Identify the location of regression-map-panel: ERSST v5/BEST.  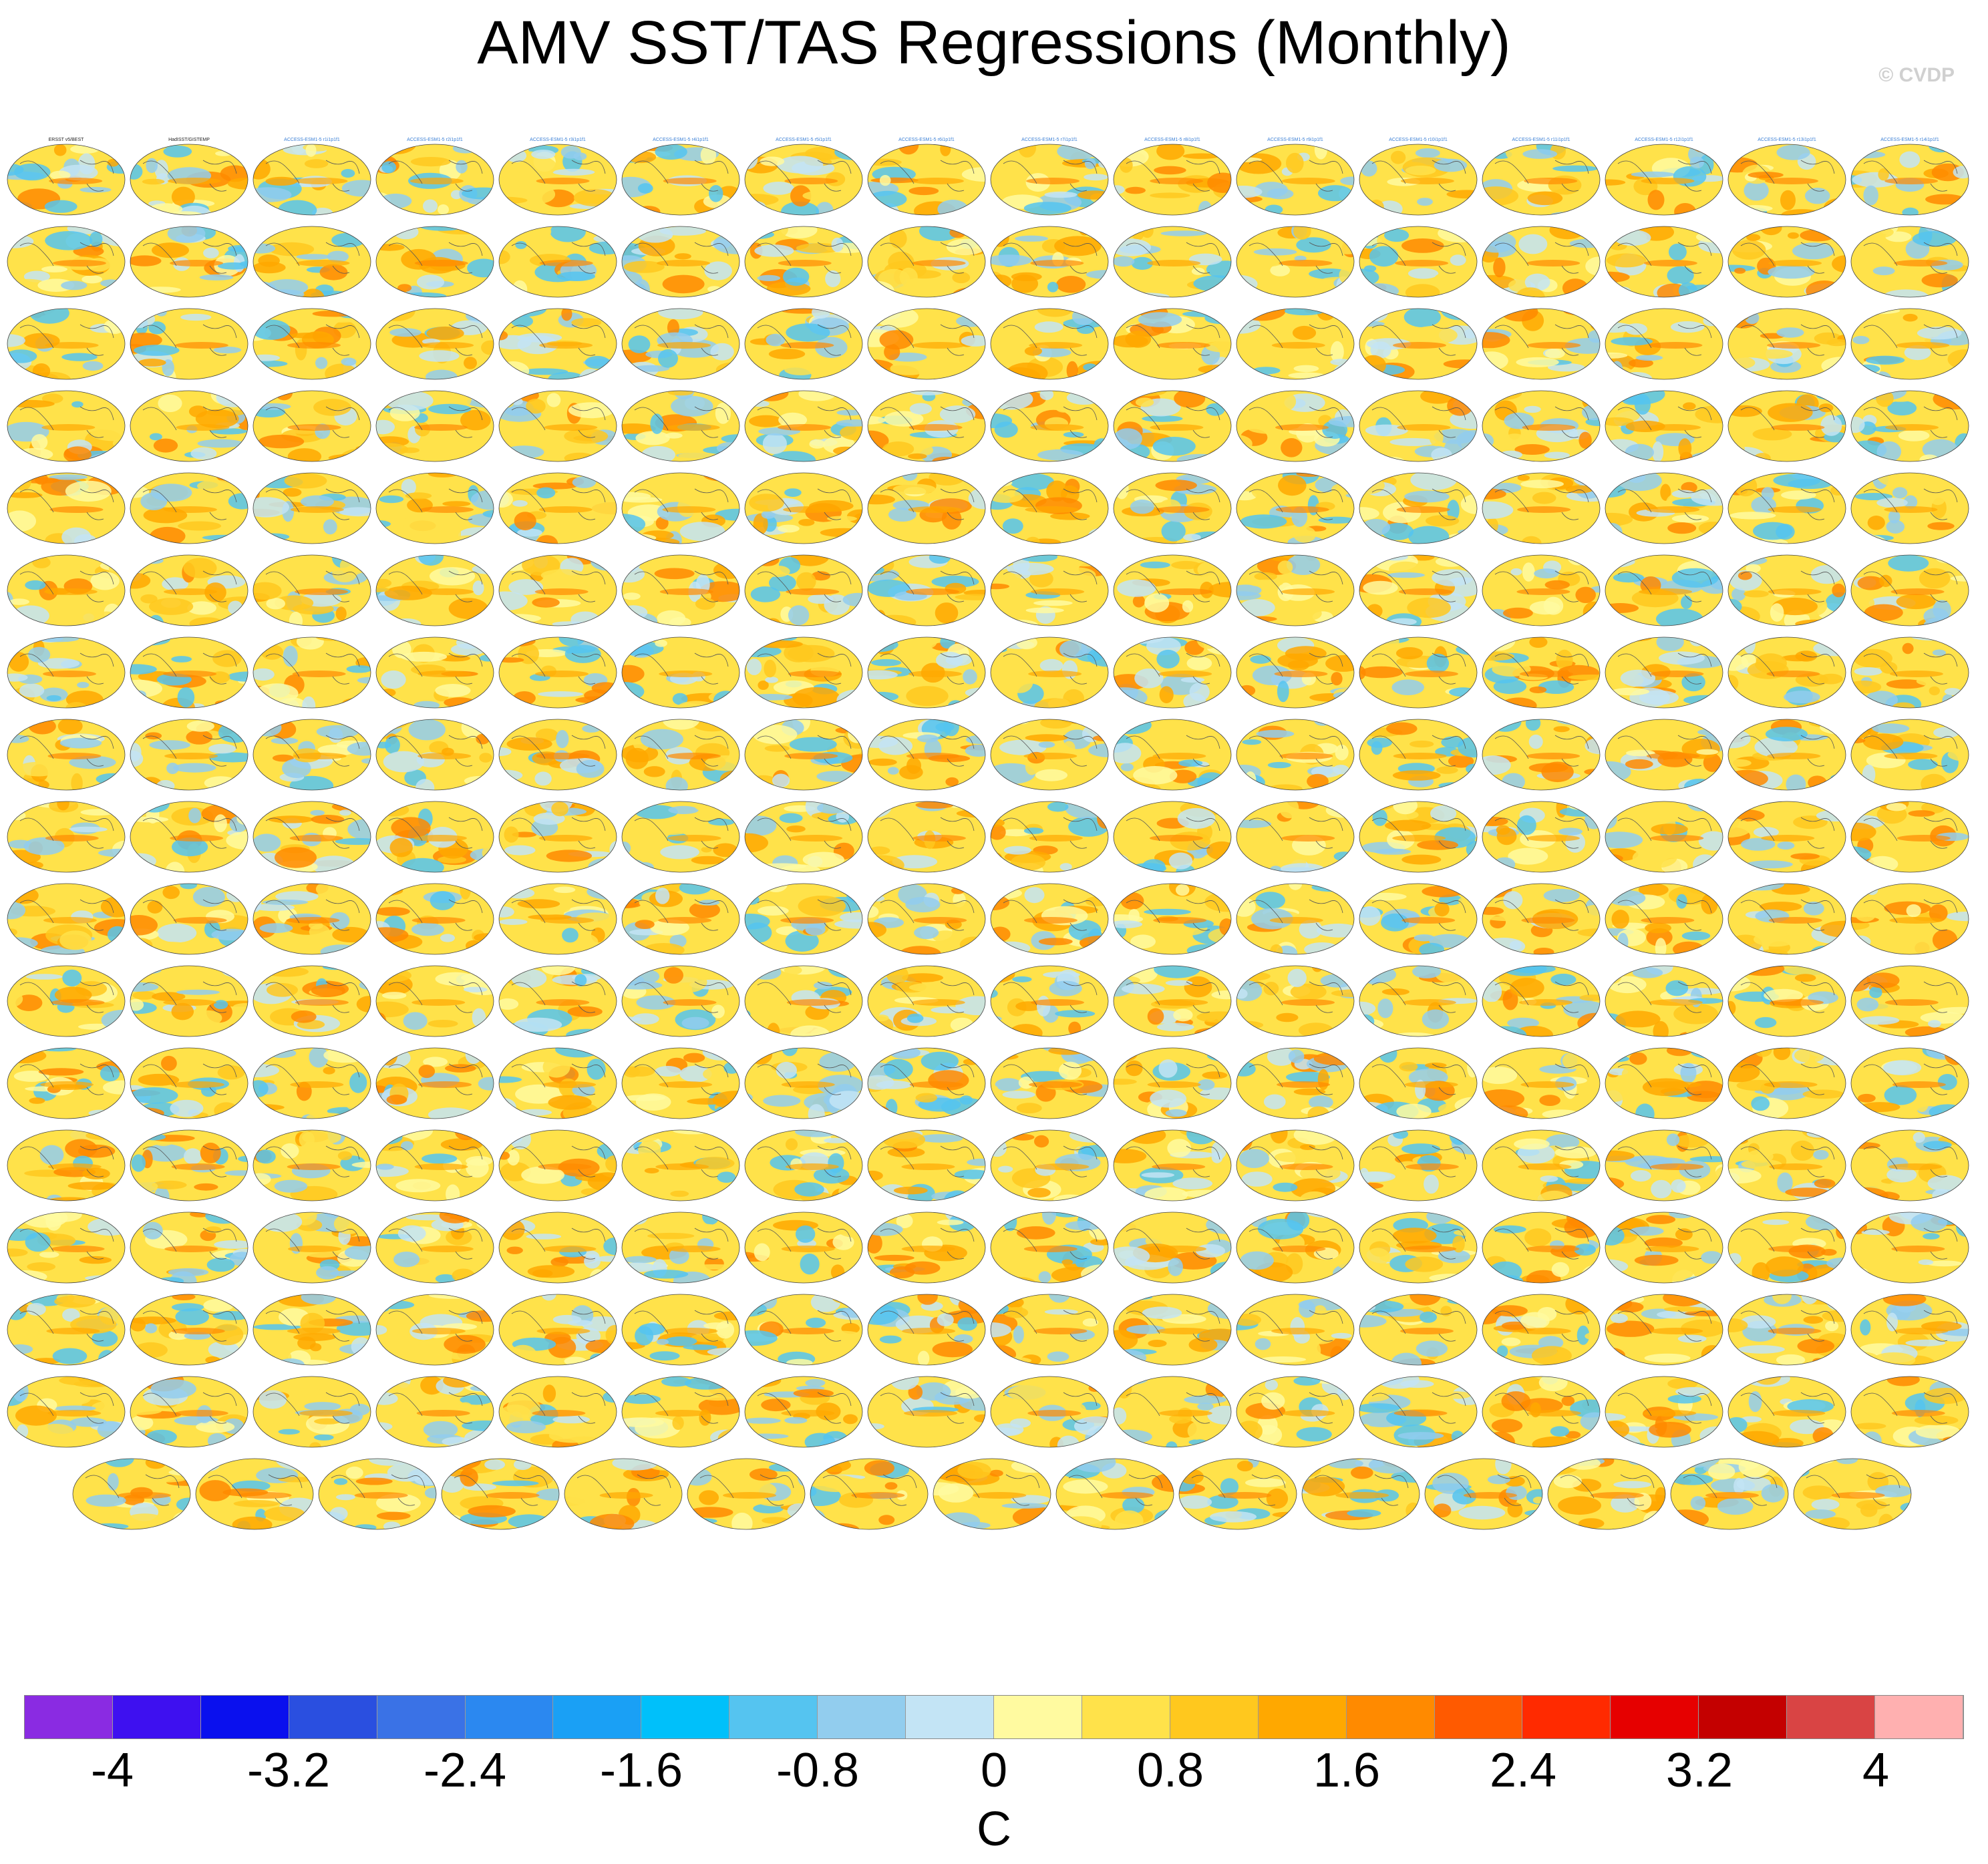
(66, 176).